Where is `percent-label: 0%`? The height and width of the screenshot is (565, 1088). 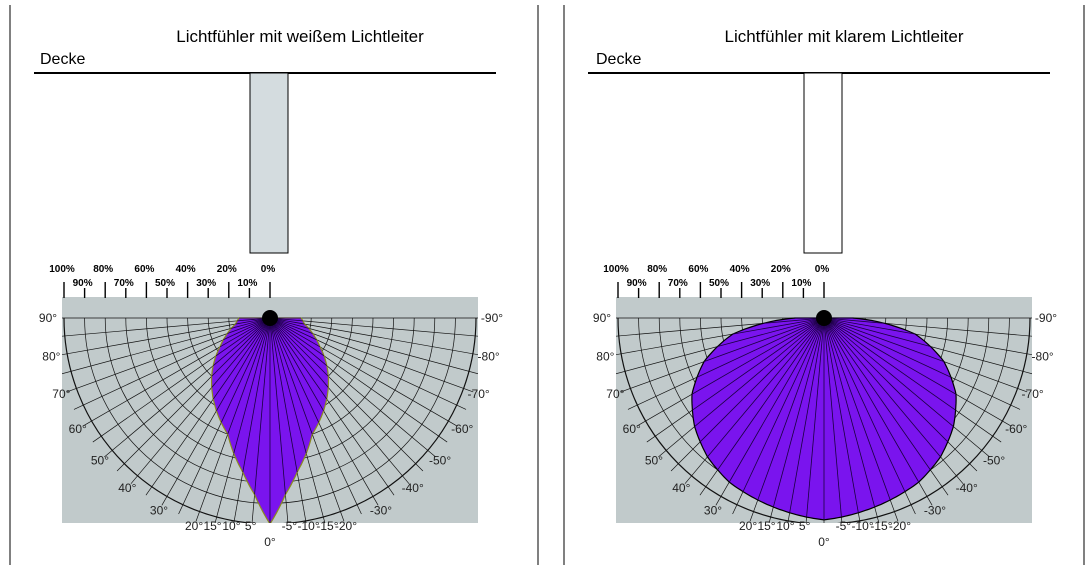 percent-label: 0% is located at coordinates (822, 269).